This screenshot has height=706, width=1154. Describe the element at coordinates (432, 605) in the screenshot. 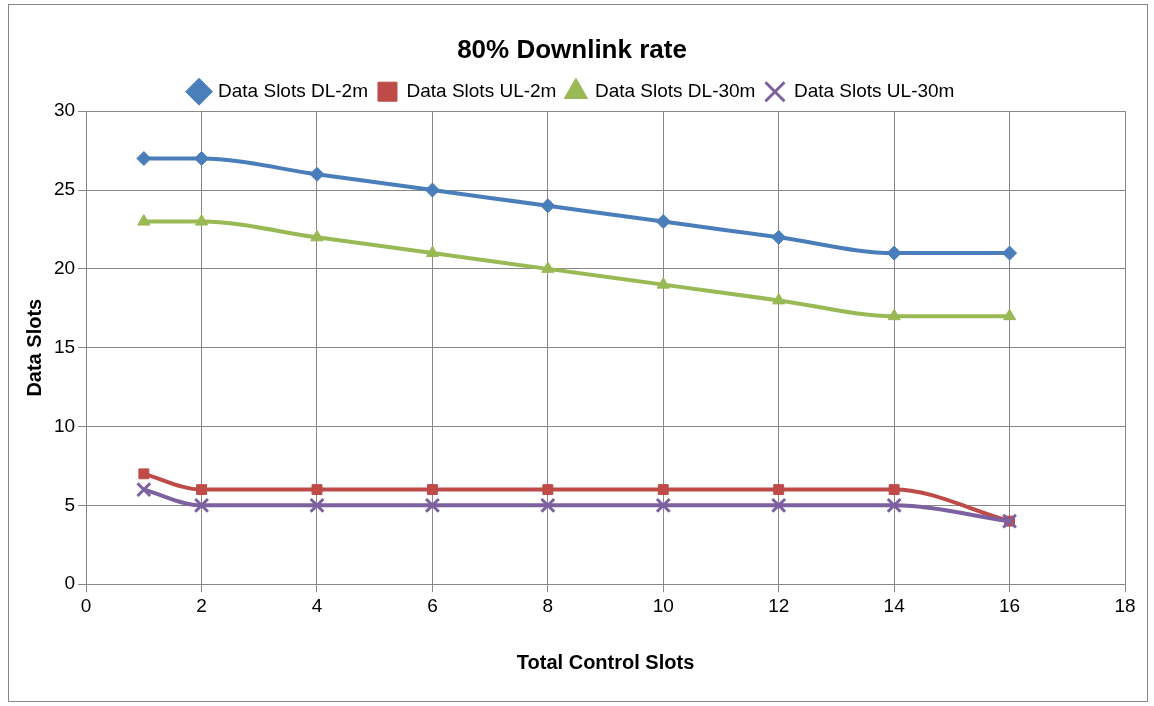

I see `x-tick-label: 6` at that location.